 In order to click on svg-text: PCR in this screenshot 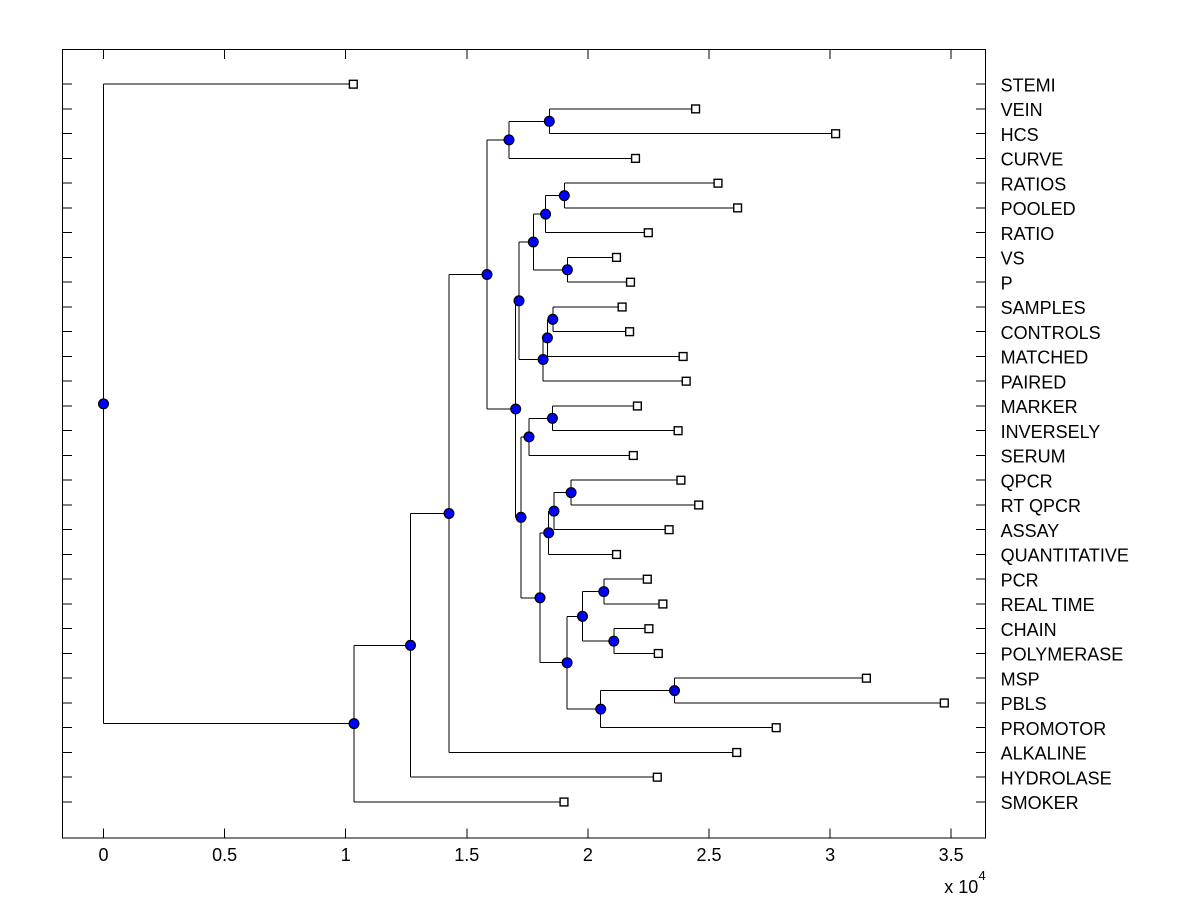, I will do `click(1020, 580)`.